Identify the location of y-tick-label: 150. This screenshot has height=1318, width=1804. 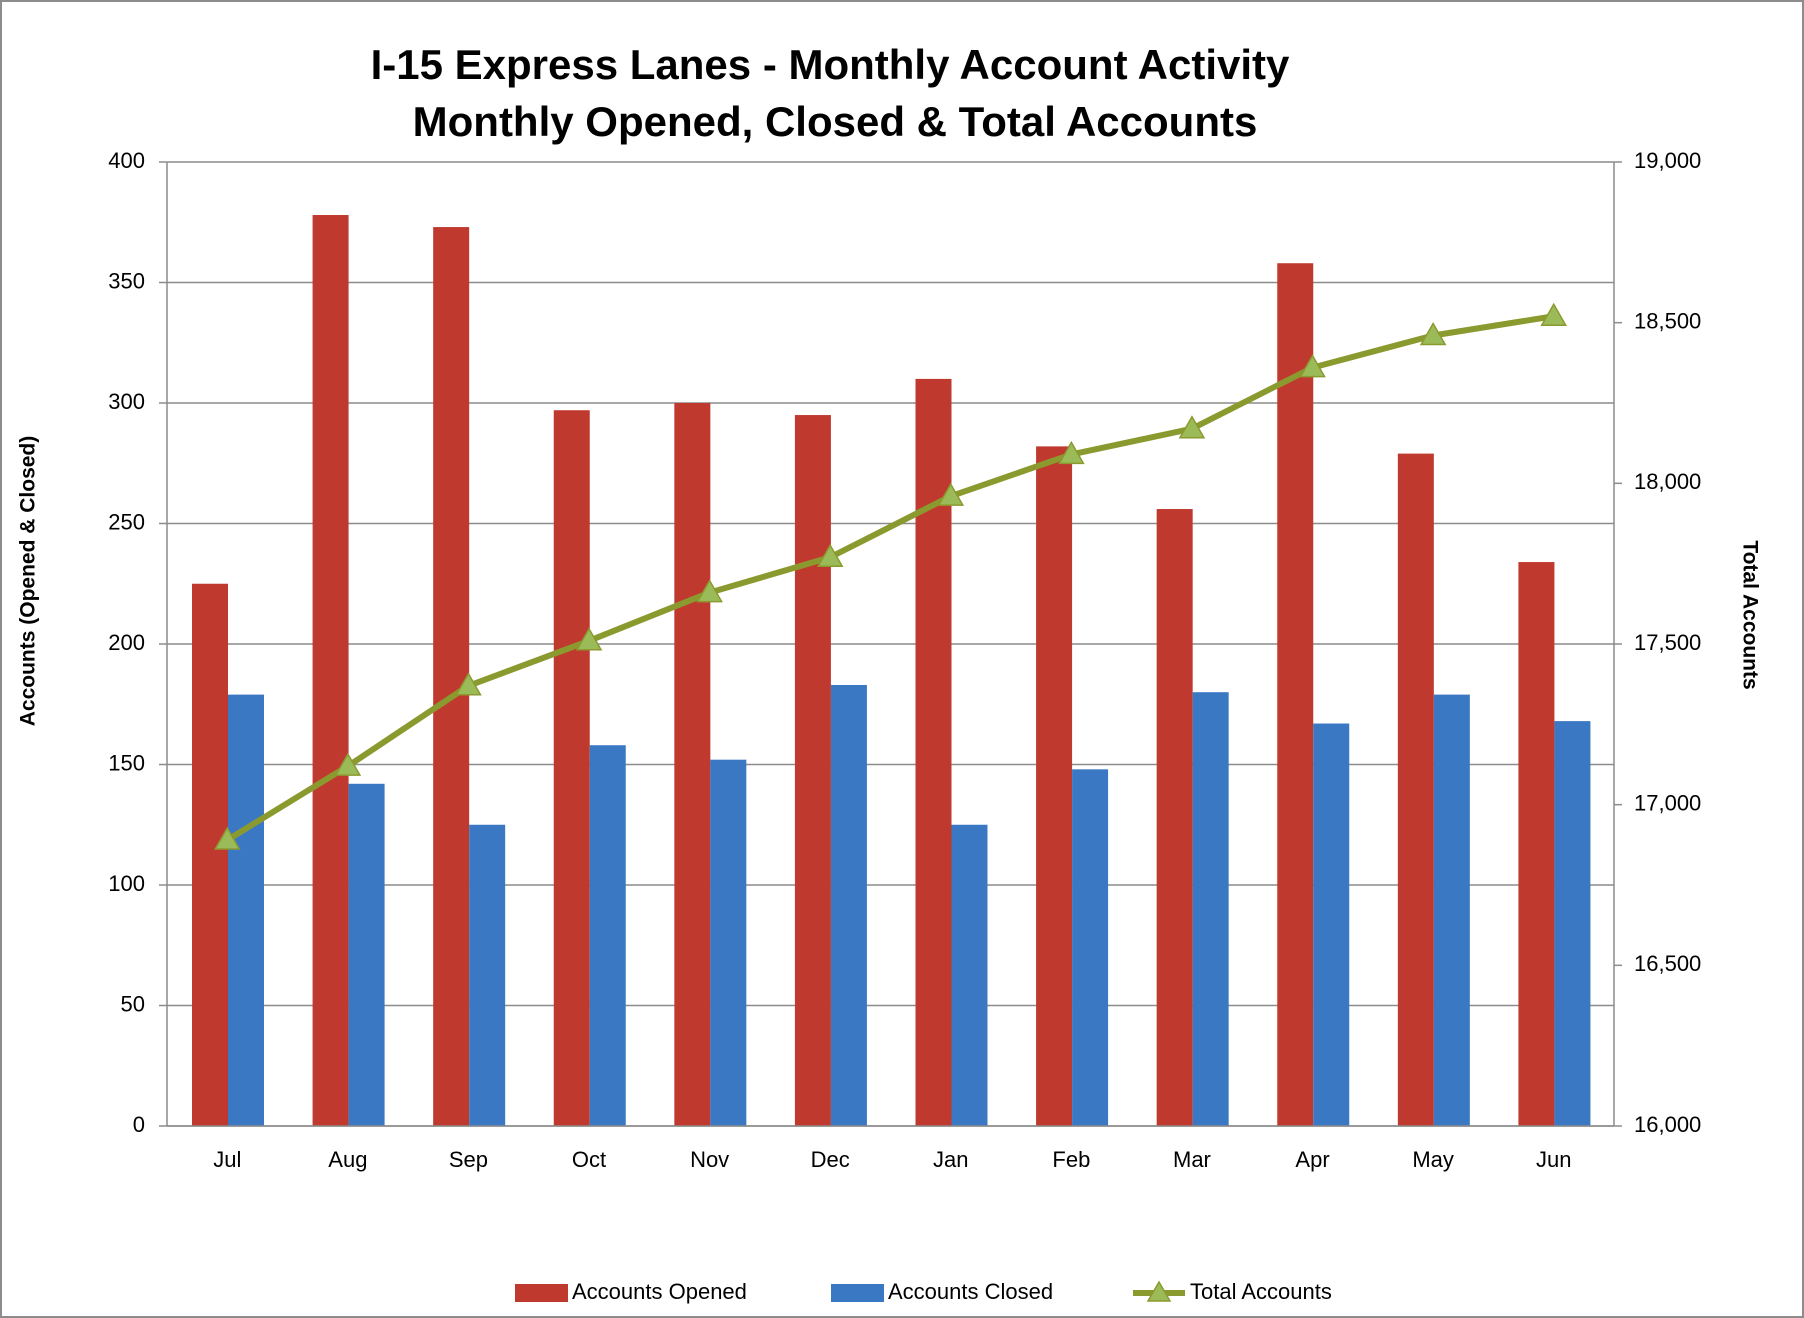
(126, 762).